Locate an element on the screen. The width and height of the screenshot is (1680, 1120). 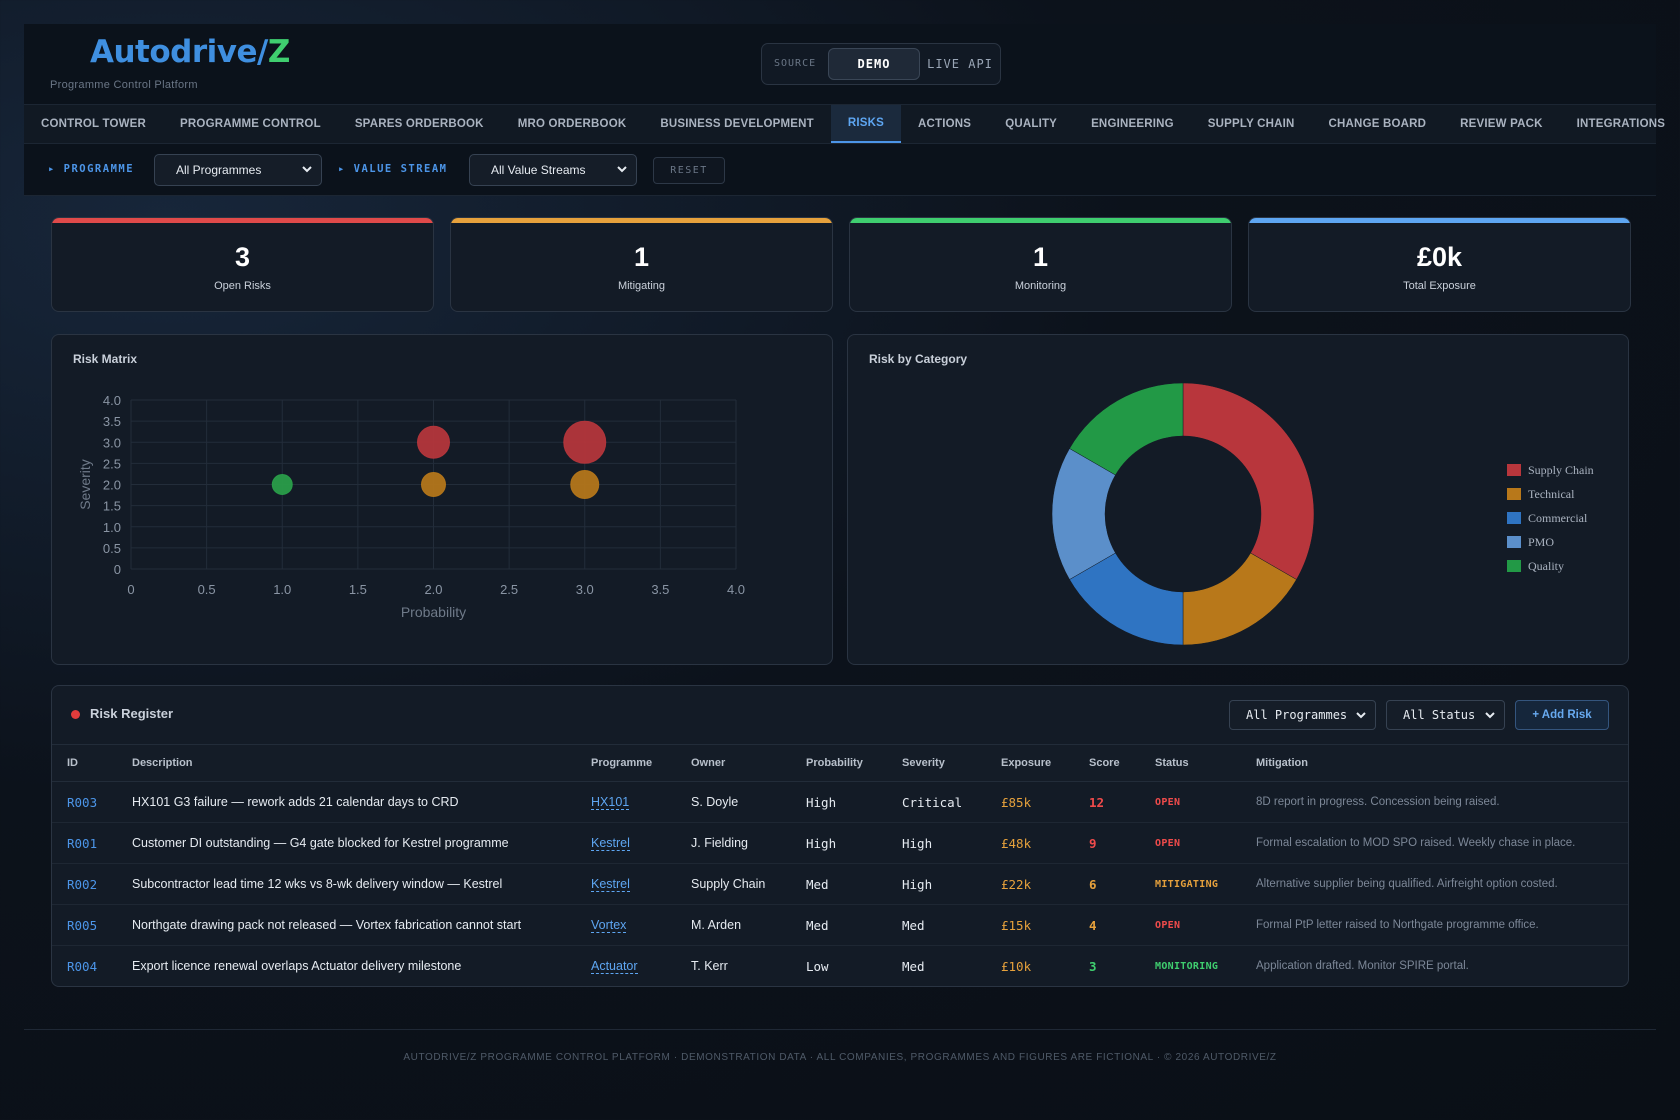
programme-link: Vortex is located at coordinates (609, 925).